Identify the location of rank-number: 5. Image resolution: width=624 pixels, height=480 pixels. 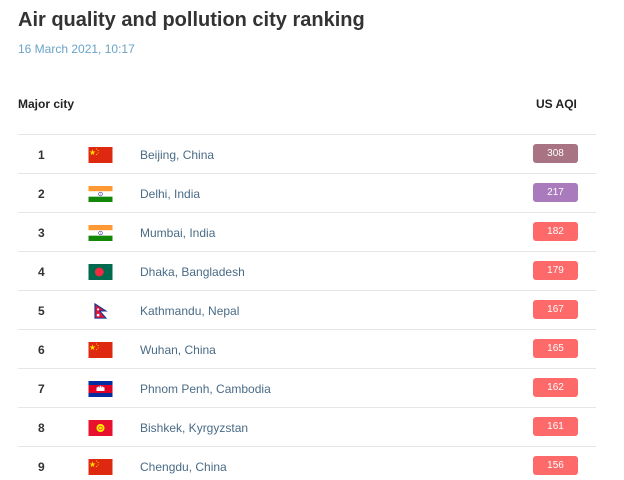
(41, 311).